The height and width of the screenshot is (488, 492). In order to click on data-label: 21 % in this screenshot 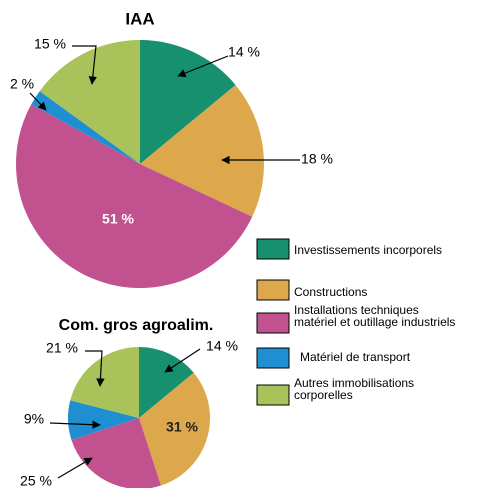, I will do `click(62, 348)`.